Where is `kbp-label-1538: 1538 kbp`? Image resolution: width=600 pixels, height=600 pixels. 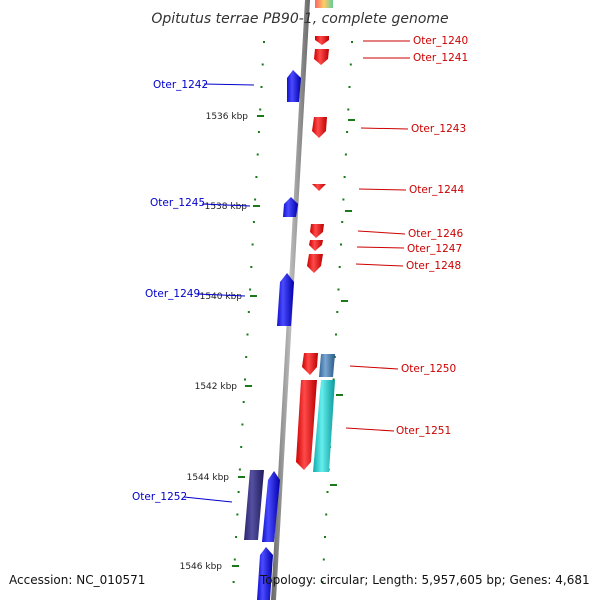 kbp-label-1538: 1538 kbp is located at coordinates (226, 207).